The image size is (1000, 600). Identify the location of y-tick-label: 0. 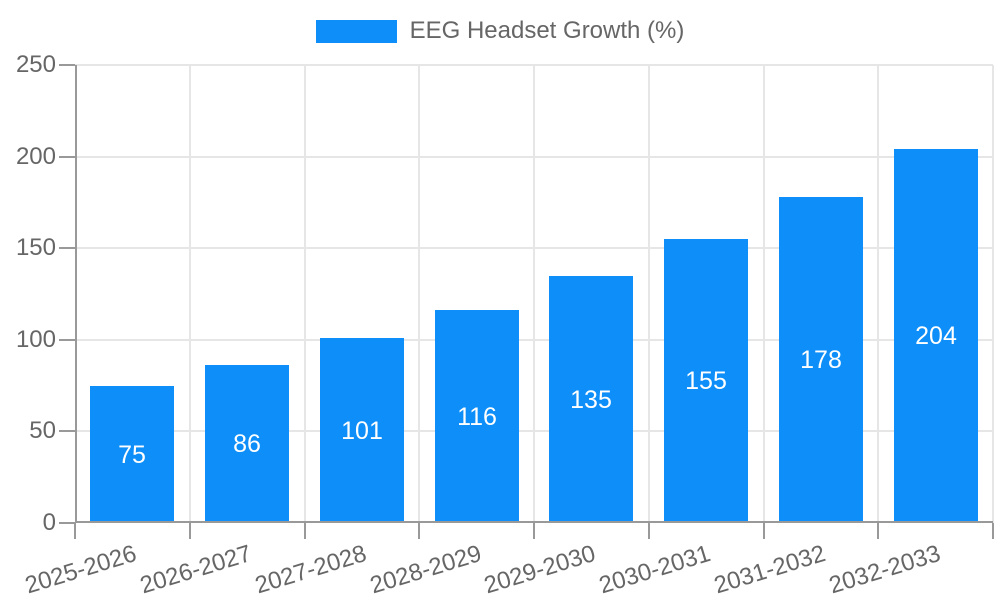
(49, 522).